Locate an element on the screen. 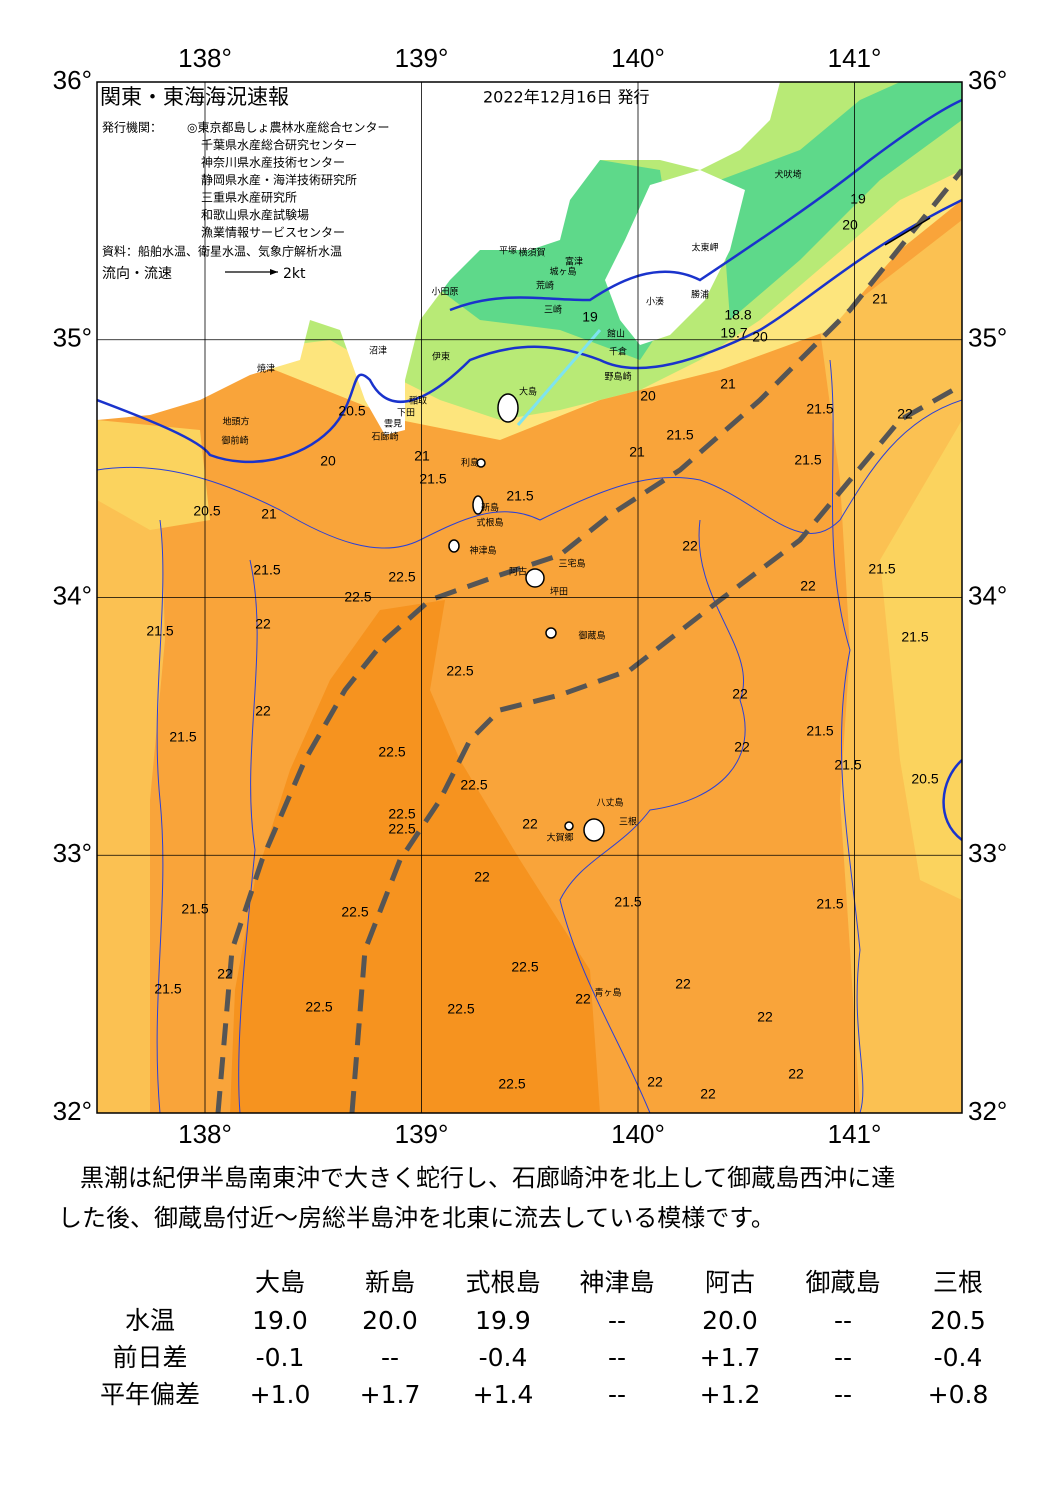  land-boso is located at coordinates (675, 257).